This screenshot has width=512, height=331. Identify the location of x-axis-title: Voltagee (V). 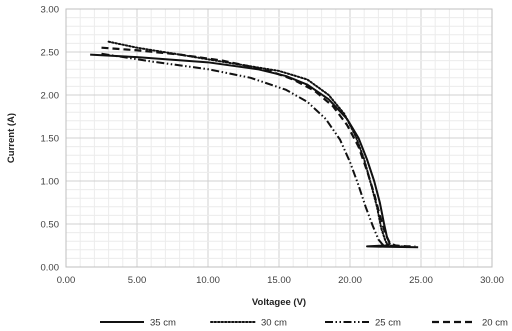
(279, 302).